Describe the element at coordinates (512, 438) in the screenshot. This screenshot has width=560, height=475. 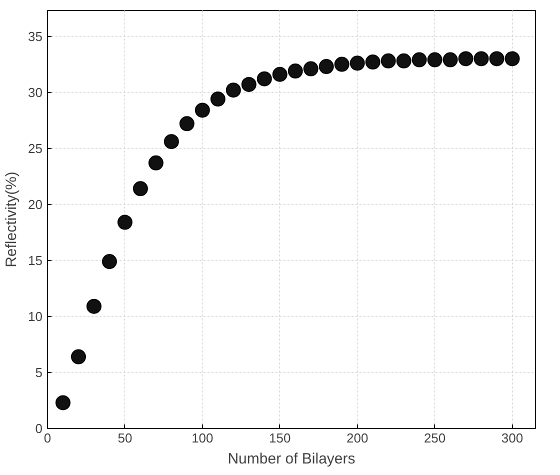
I see `x-tick-label: 300` at that location.